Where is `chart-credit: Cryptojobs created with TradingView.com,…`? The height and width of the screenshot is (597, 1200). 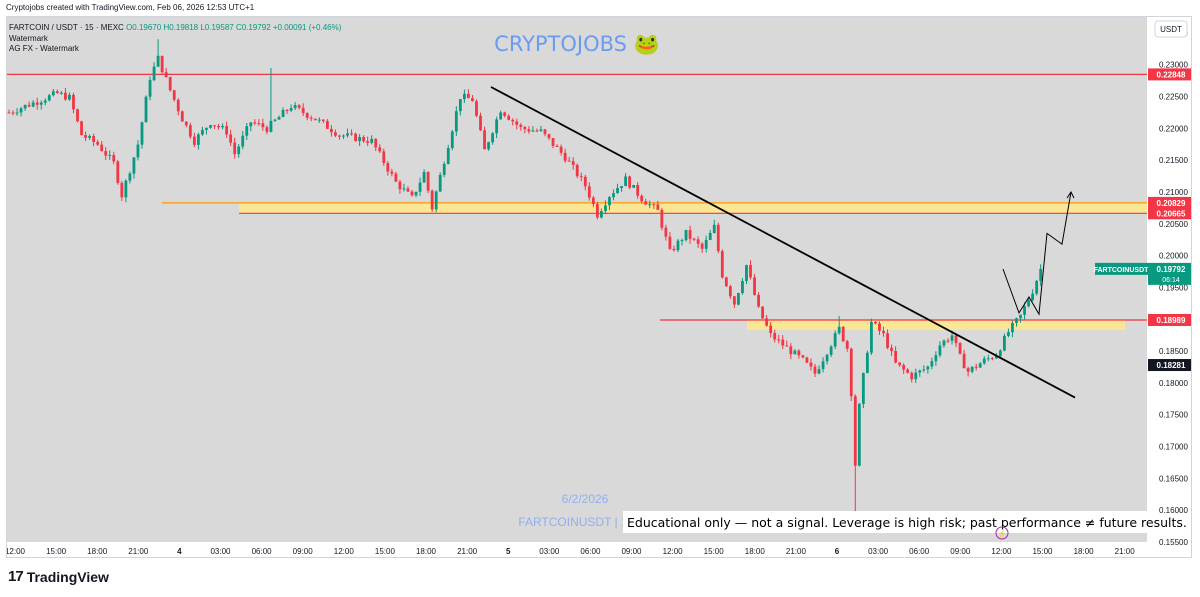
chart-credit: Cryptojobs created with TradingView.com,… is located at coordinates (600, 8).